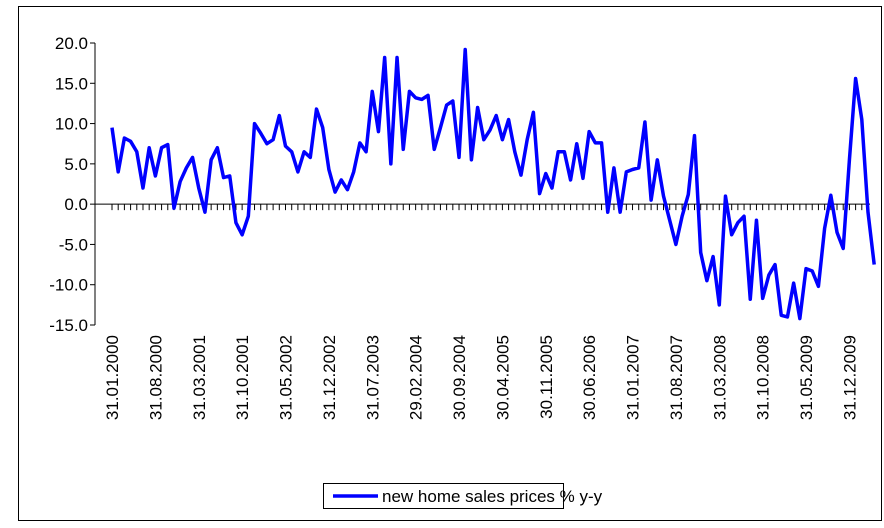 This screenshot has width=884, height=528. What do you see at coordinates (286, 377) in the screenshot?
I see `x-tick-label: 31.05.2002` at bounding box center [286, 377].